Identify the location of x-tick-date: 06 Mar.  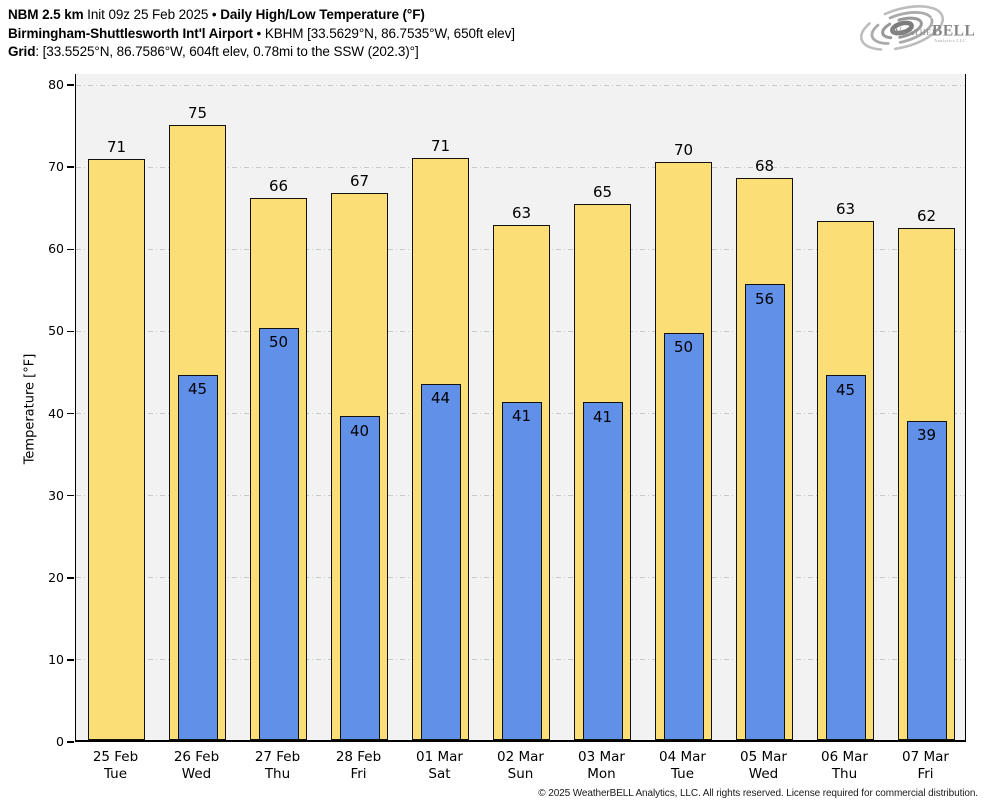
(844, 757).